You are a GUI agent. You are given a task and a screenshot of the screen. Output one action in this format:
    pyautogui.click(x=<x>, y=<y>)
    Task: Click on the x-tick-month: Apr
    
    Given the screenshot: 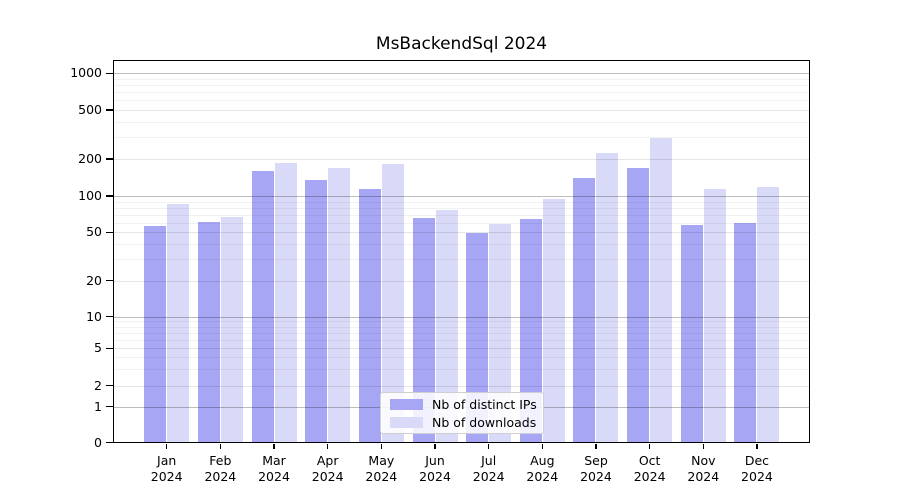 What is the action you would take?
    pyautogui.click(x=327, y=460)
    